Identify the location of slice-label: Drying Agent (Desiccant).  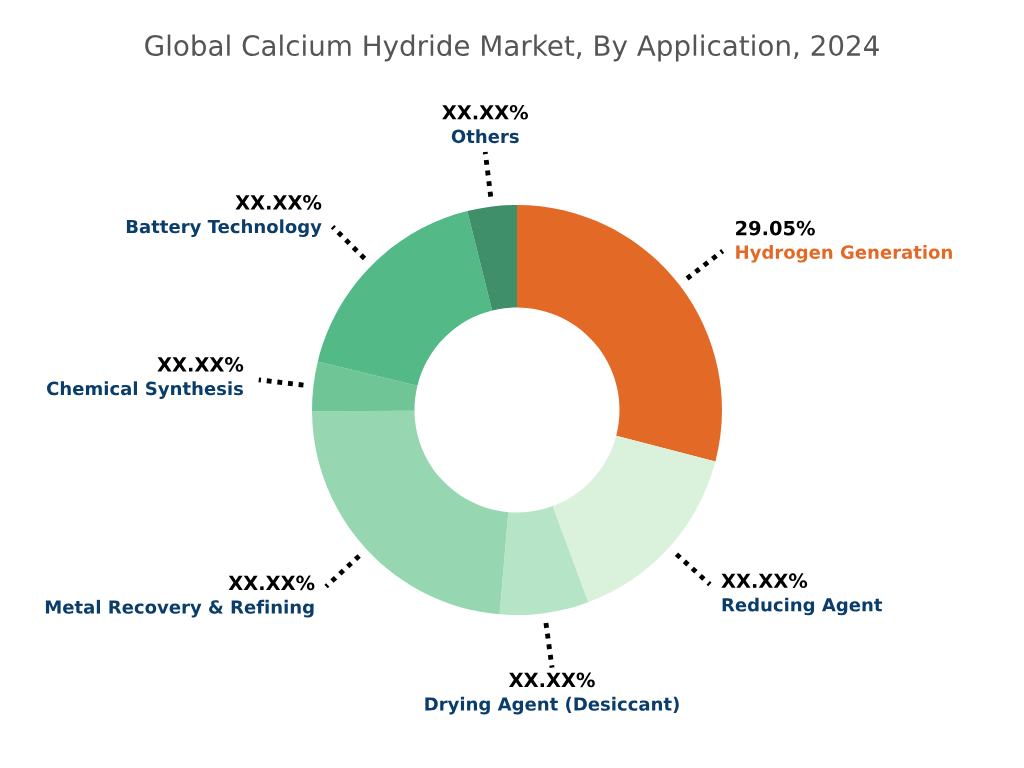
(552, 705).